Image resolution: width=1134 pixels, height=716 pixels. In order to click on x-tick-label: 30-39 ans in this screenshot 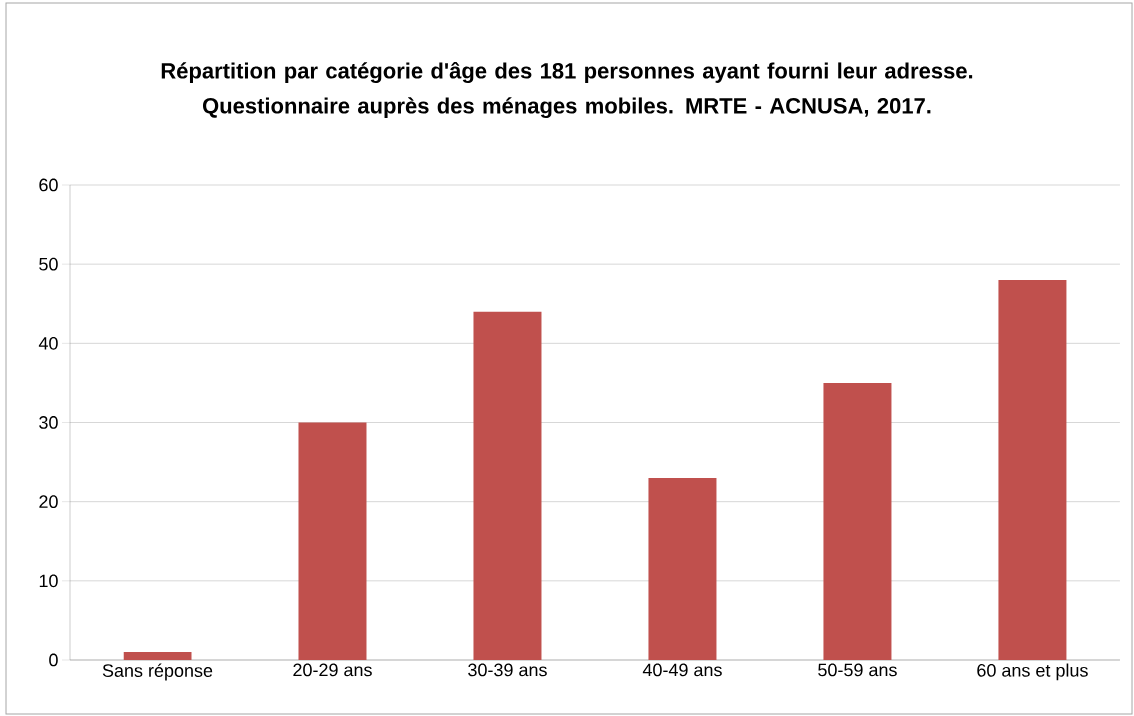, I will do `click(507, 670)`.